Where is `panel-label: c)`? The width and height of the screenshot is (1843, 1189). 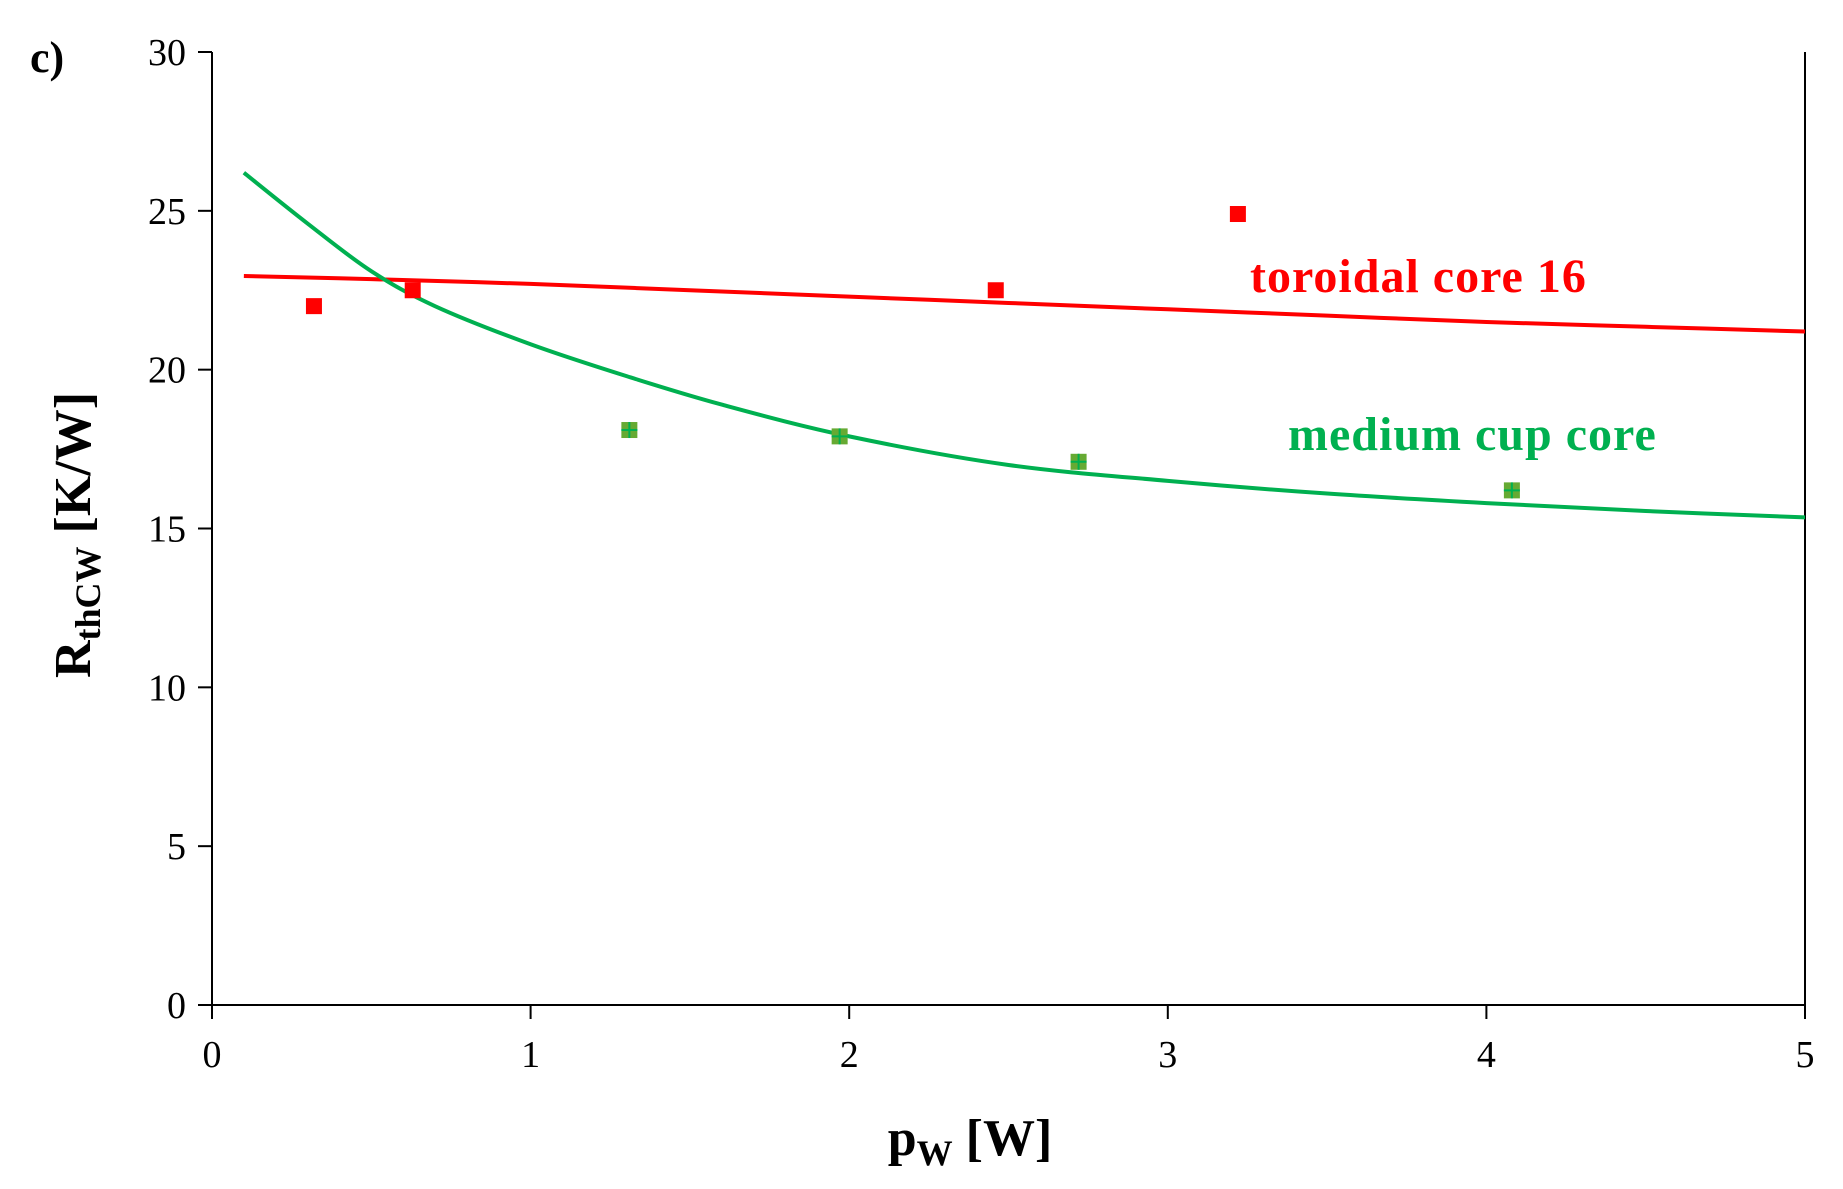
panel-label: c) is located at coordinates (47, 57).